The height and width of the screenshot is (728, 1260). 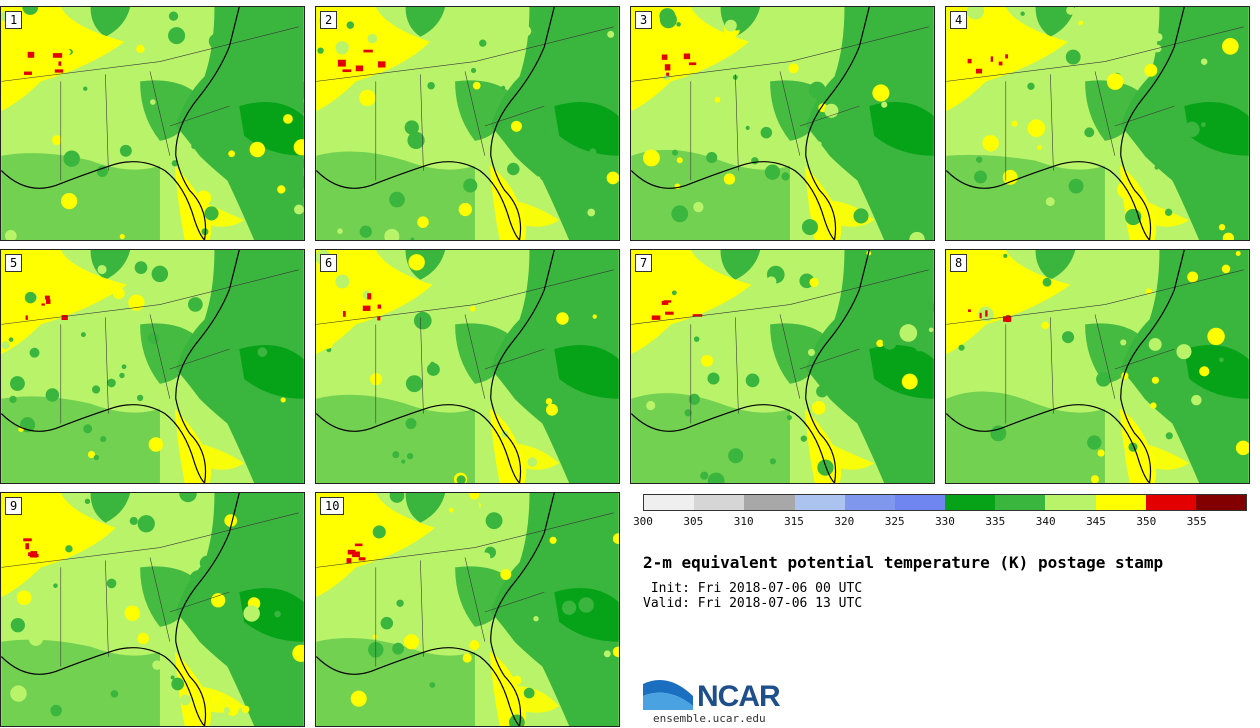 I want to click on ncar-logo-icon, so click(x=668, y=695).